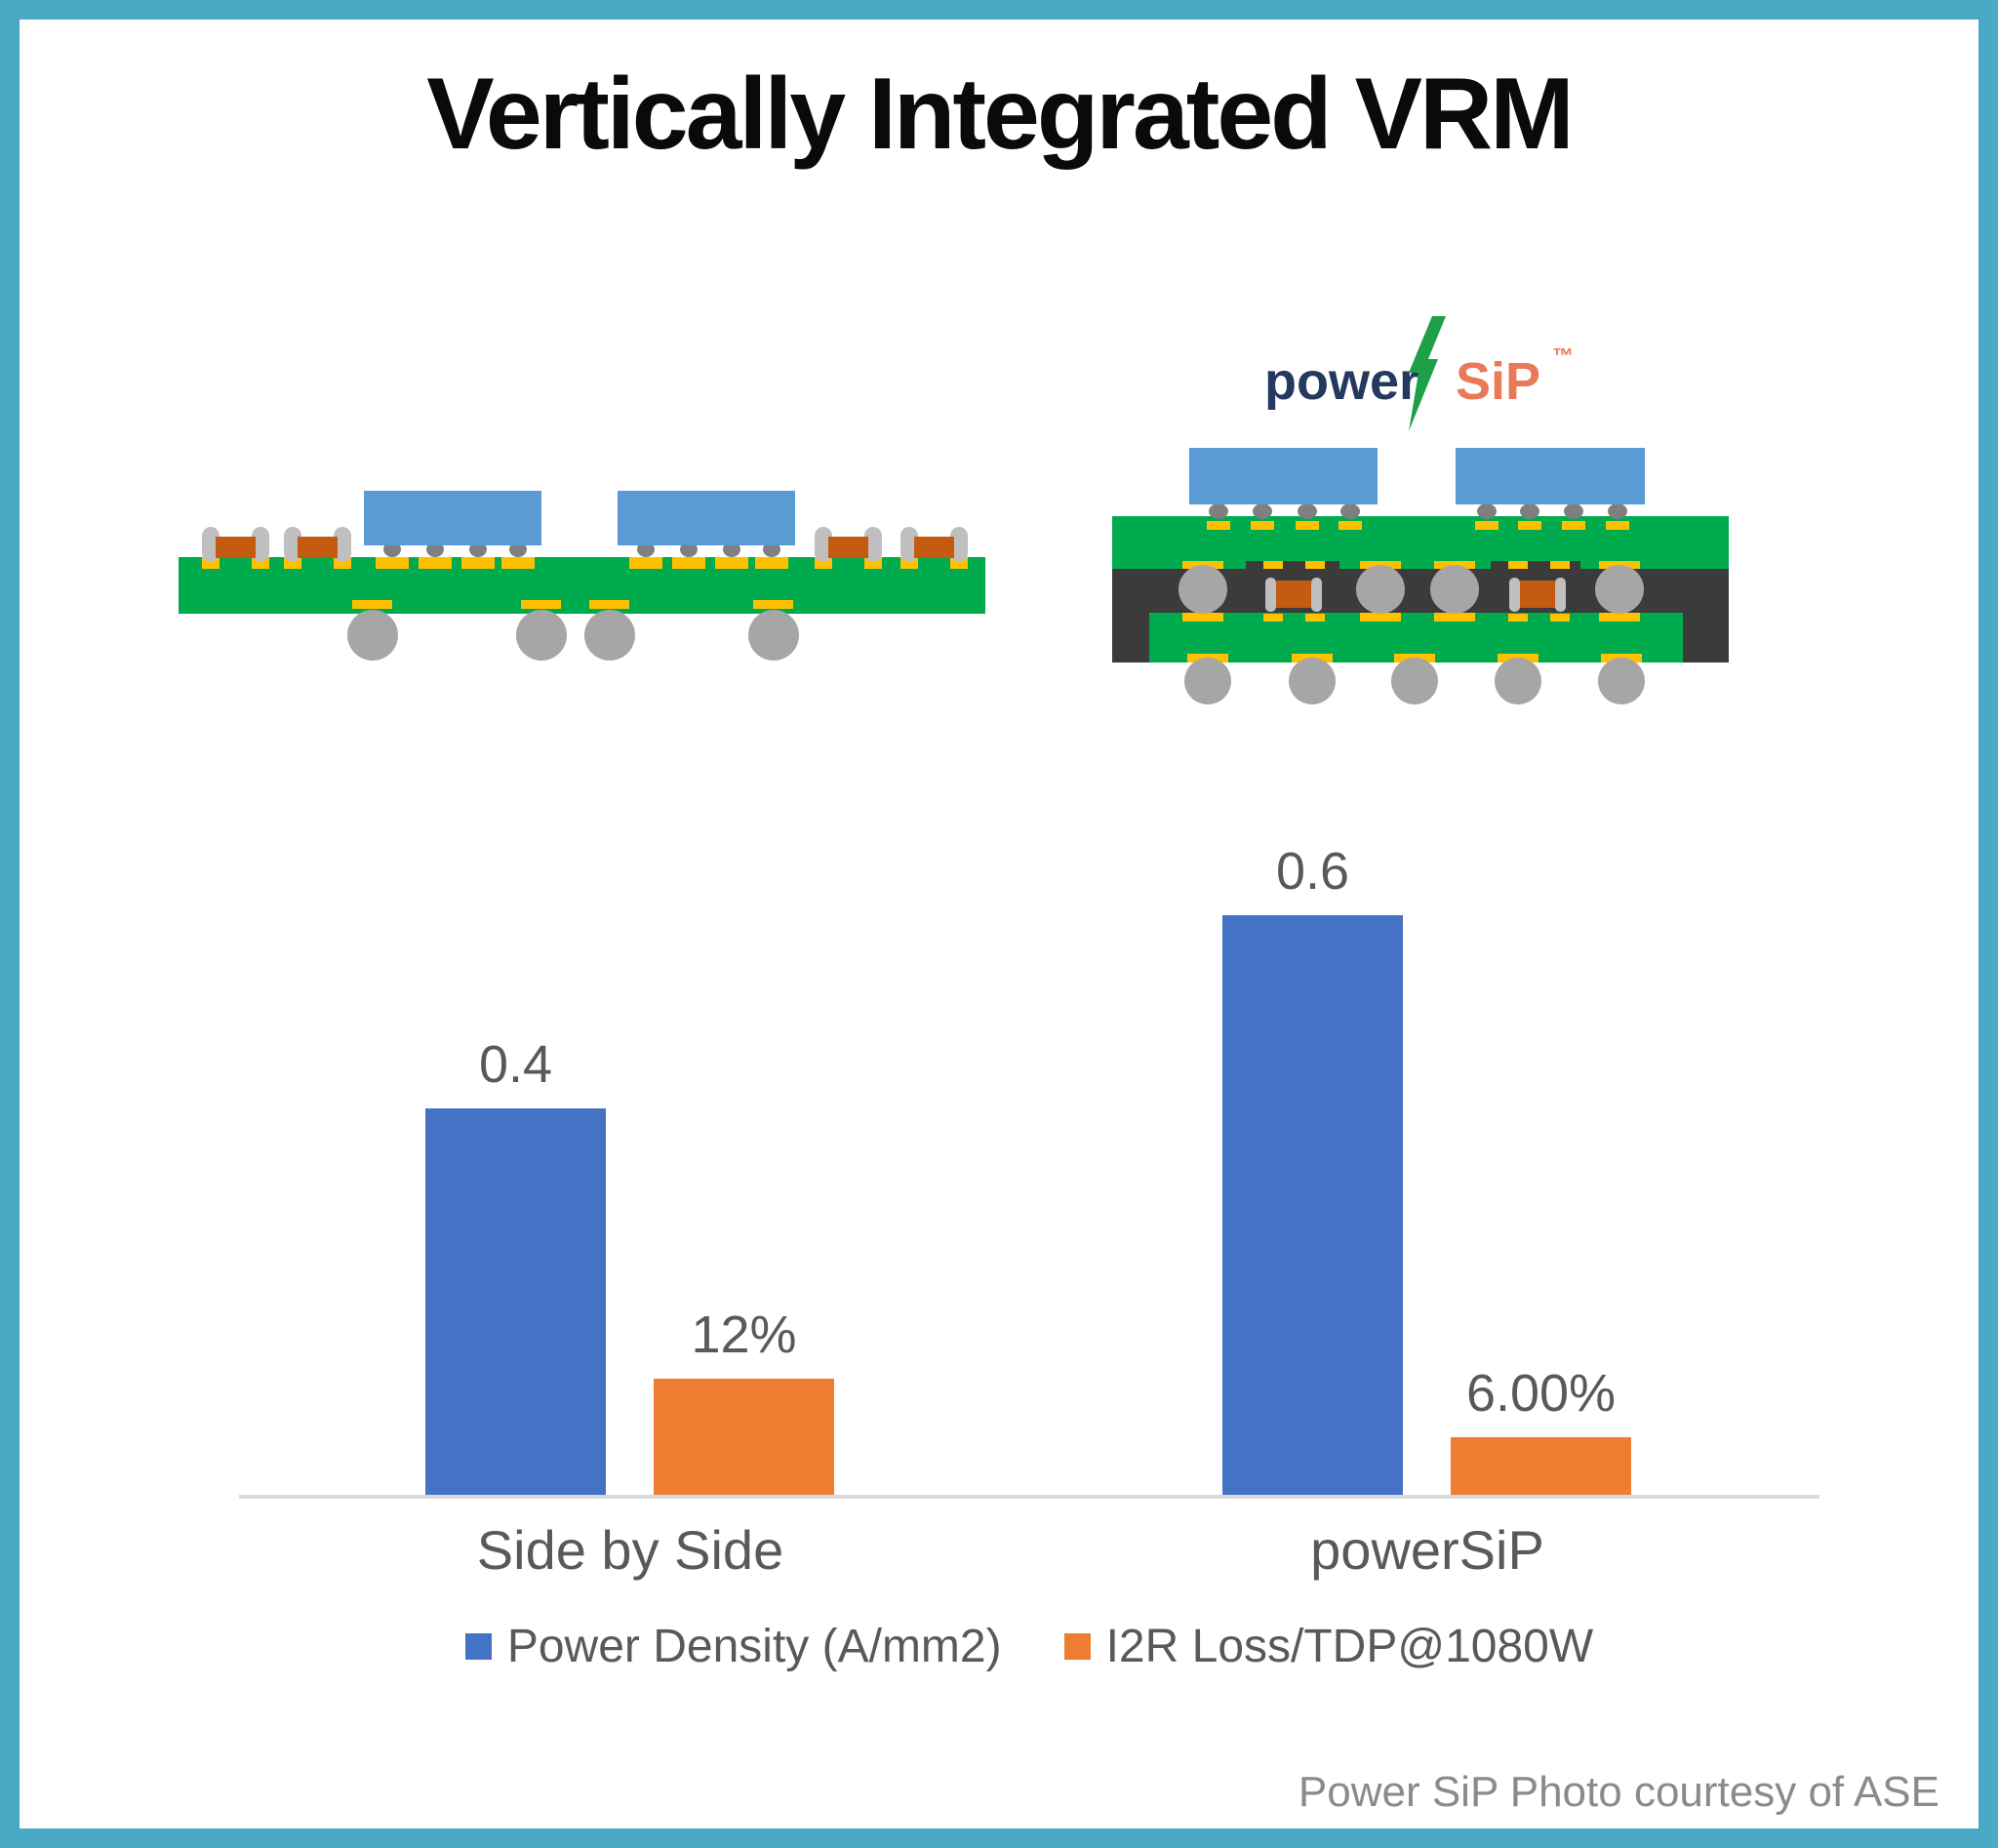 This screenshot has width=1998, height=1848. Describe the element at coordinates (1618, 1792) in the screenshot. I see `photo-credit: Power SiP Photo courtesy of ASE` at that location.